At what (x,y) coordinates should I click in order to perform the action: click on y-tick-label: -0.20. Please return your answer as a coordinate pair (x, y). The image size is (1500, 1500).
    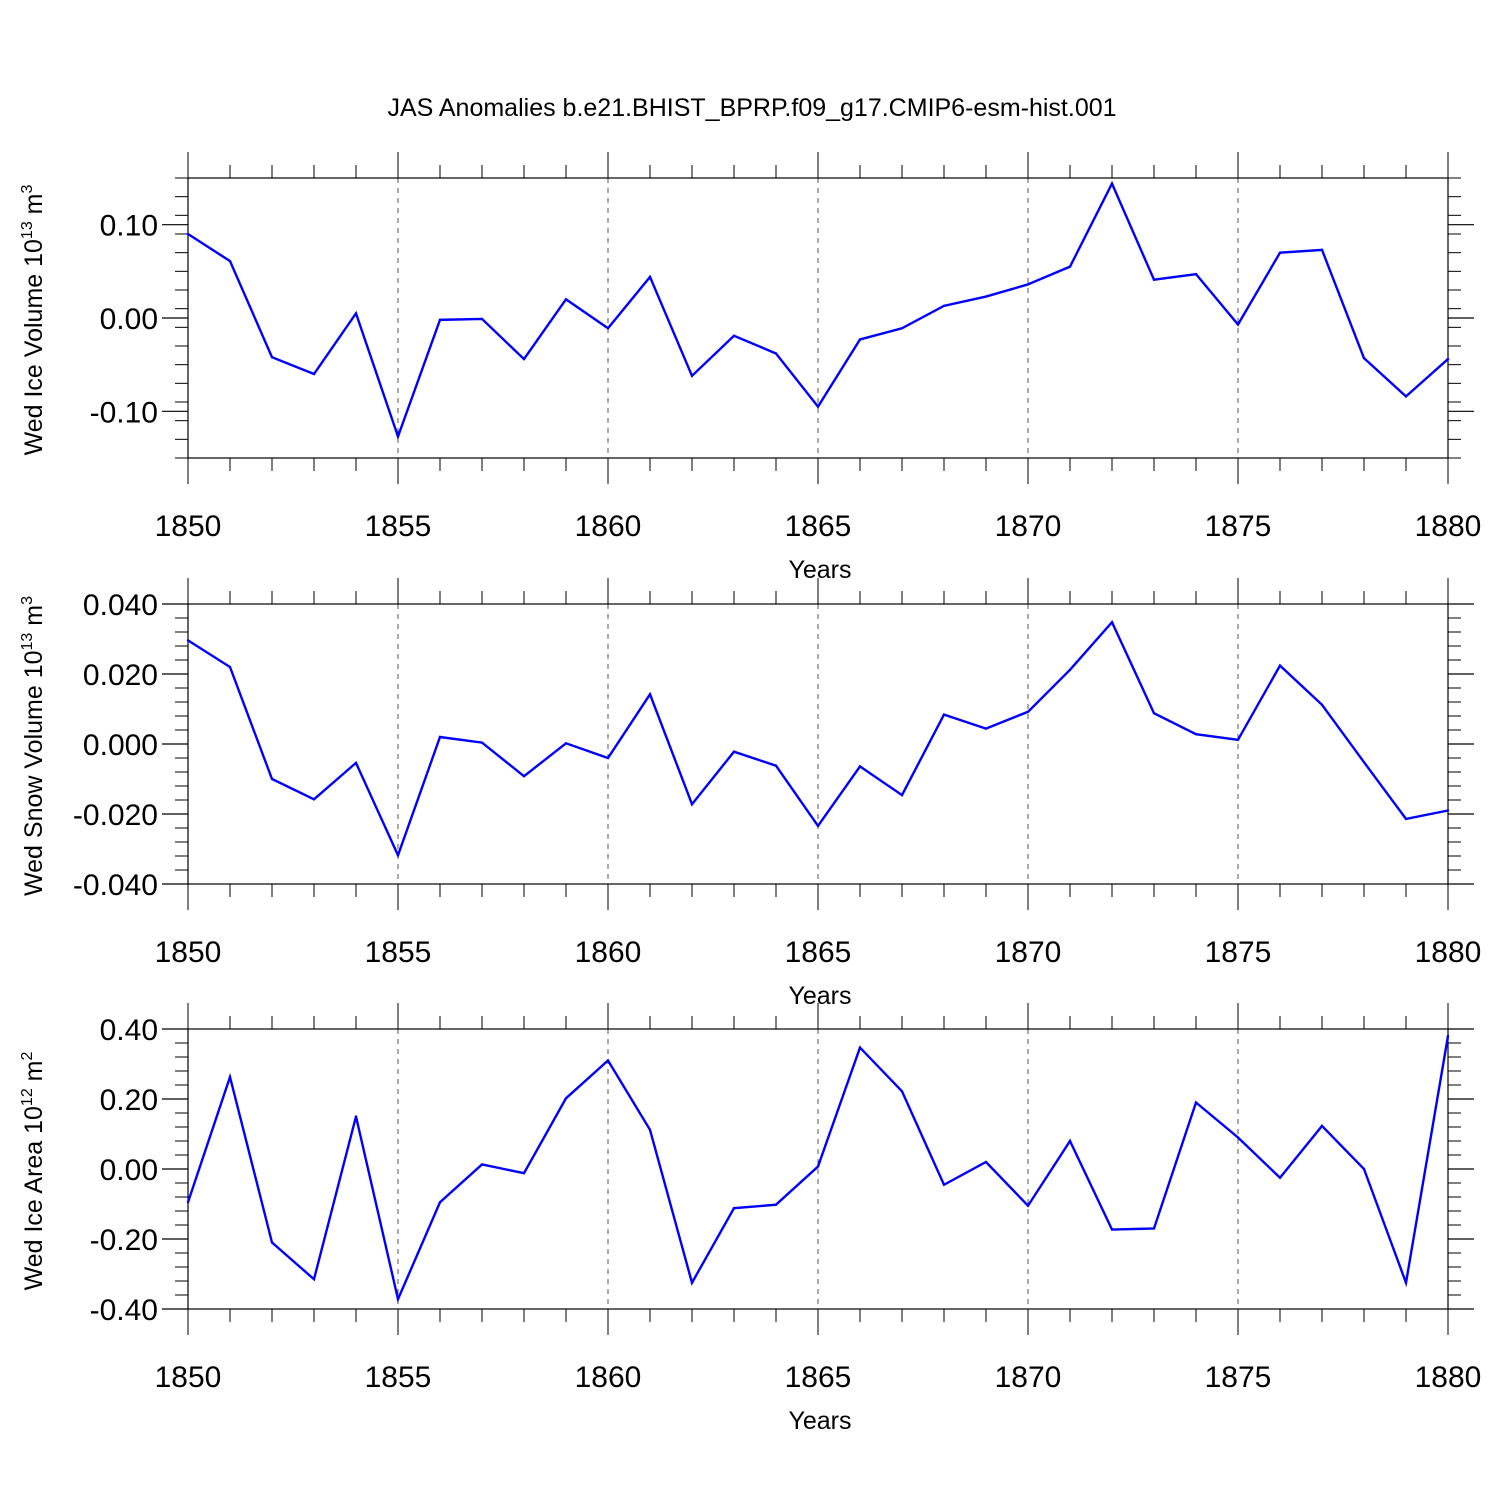
    Looking at the image, I should click on (124, 1240).